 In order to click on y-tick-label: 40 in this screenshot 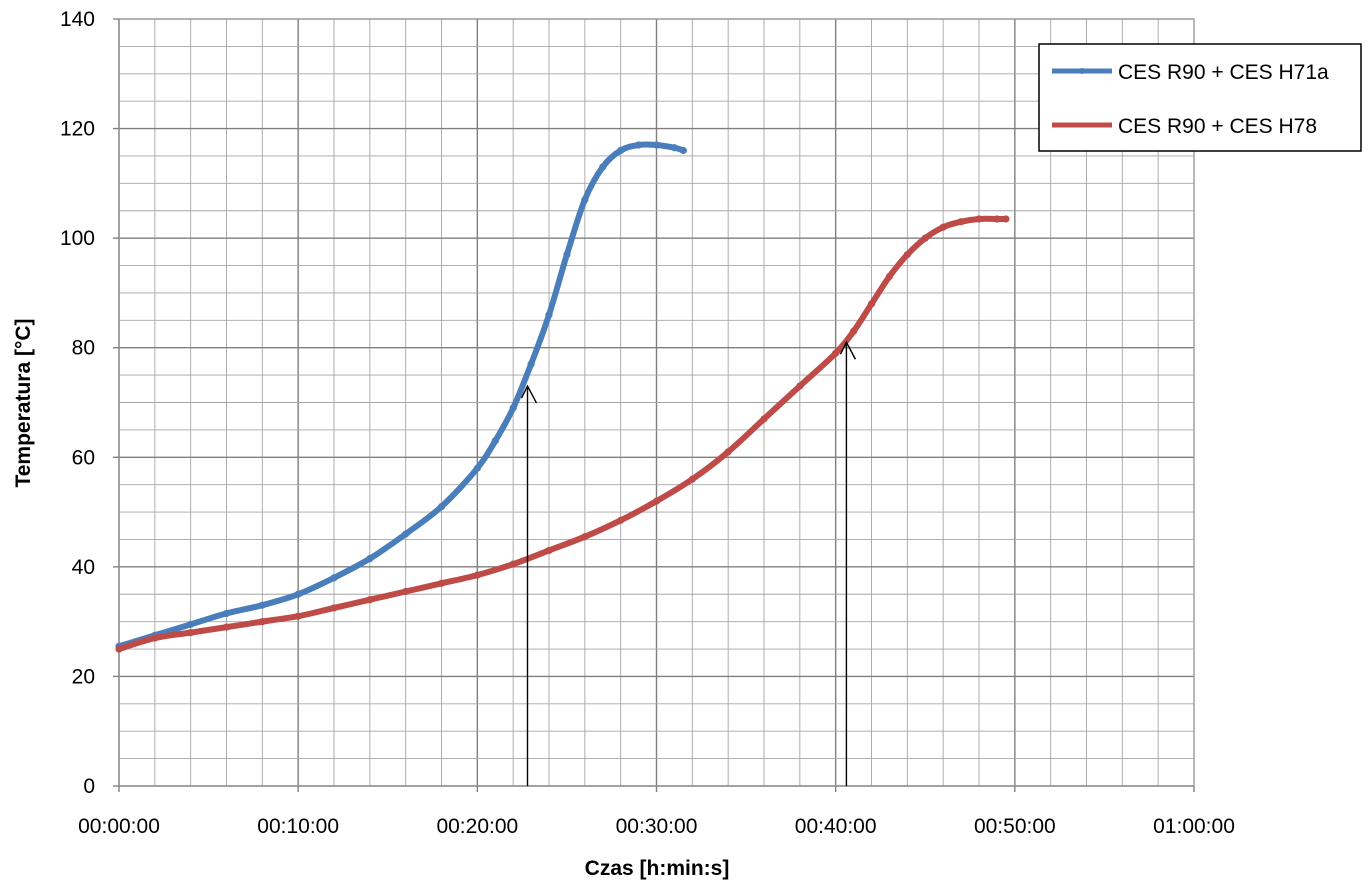, I will do `click(83, 567)`.